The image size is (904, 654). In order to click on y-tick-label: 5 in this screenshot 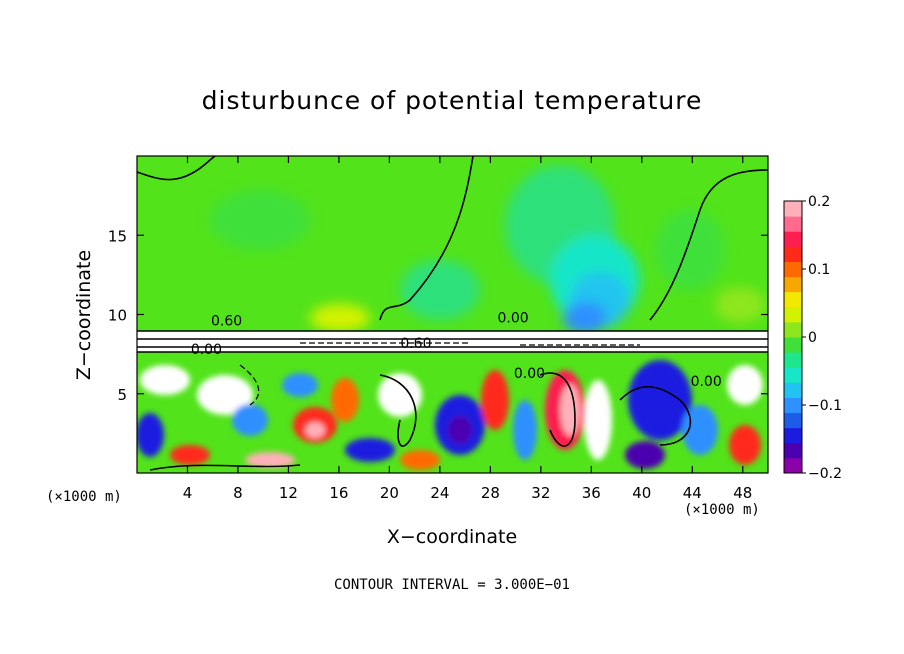, I will do `click(122, 395)`.